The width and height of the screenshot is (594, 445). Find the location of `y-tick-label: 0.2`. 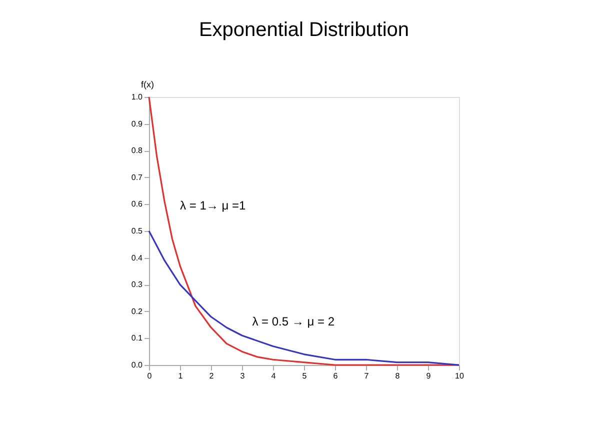

y-tick-label: 0.2 is located at coordinates (137, 311).